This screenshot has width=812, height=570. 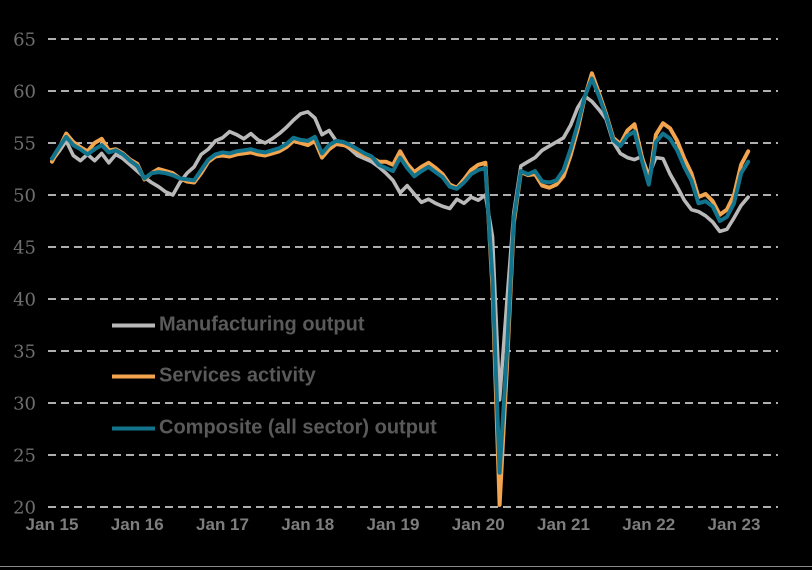 What do you see at coordinates (237, 375) in the screenshot?
I see `legend-label-services: Services activity` at bounding box center [237, 375].